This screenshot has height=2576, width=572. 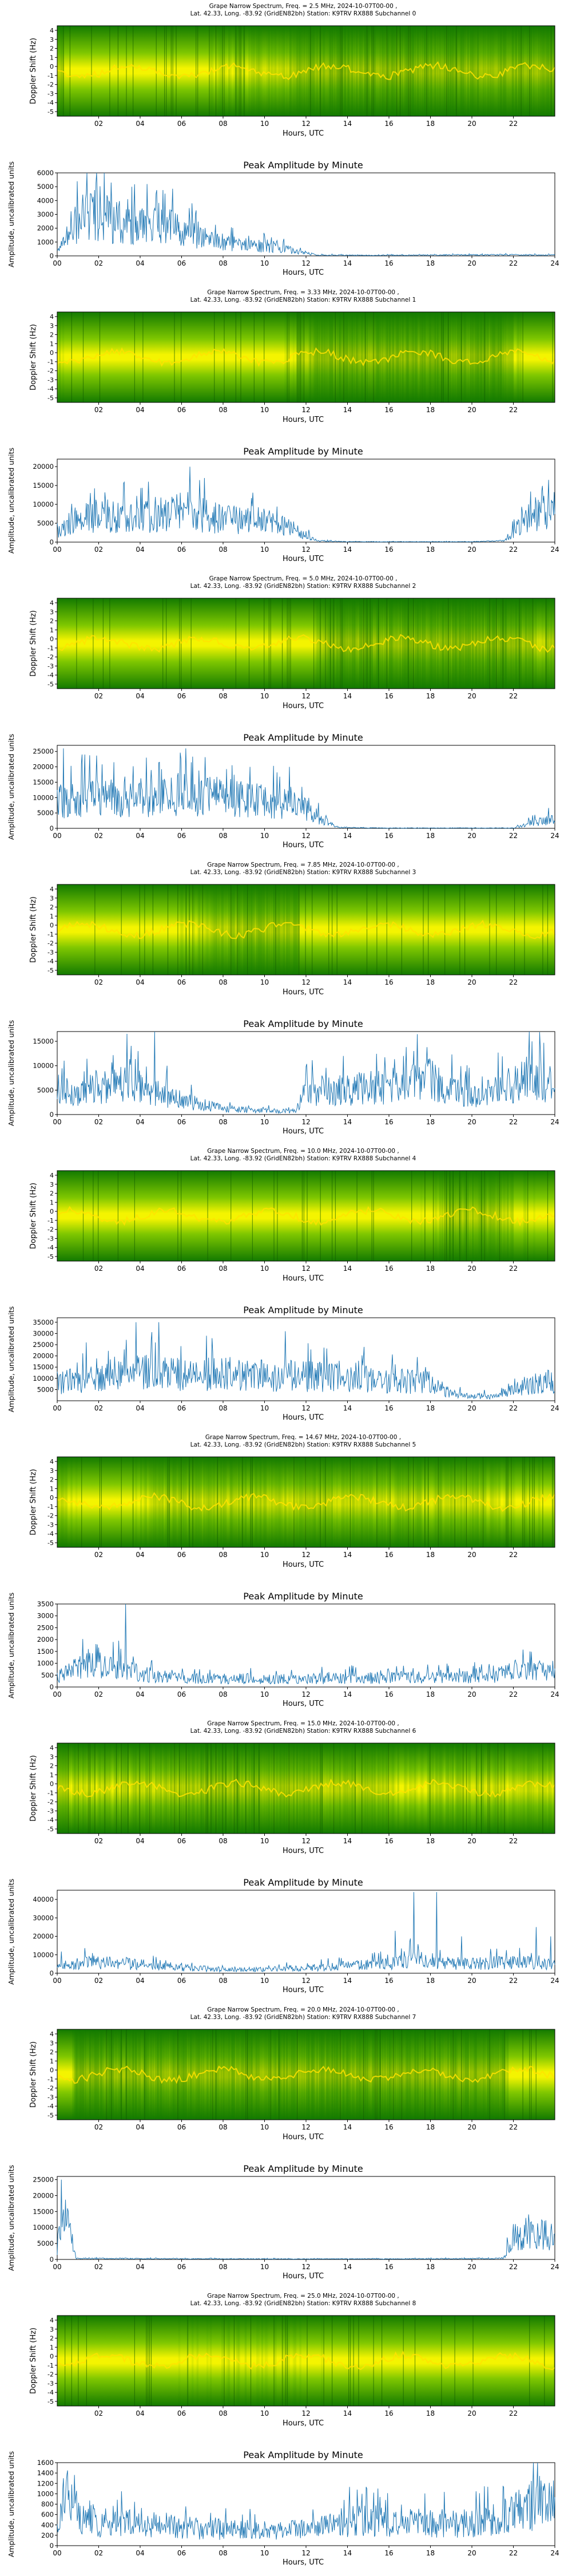 What do you see at coordinates (52, 630) in the screenshot?
I see `spectrum-ytick-label: 1` at bounding box center [52, 630].